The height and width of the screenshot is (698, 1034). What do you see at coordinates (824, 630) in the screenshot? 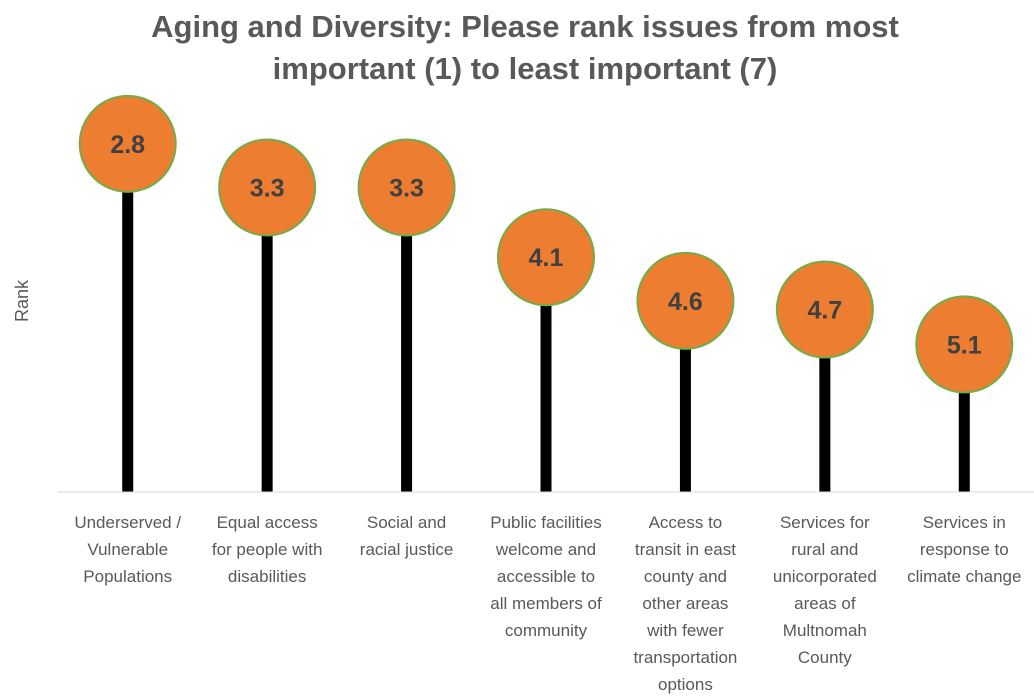
I see `category-label-6-line: Multnomah` at bounding box center [824, 630].